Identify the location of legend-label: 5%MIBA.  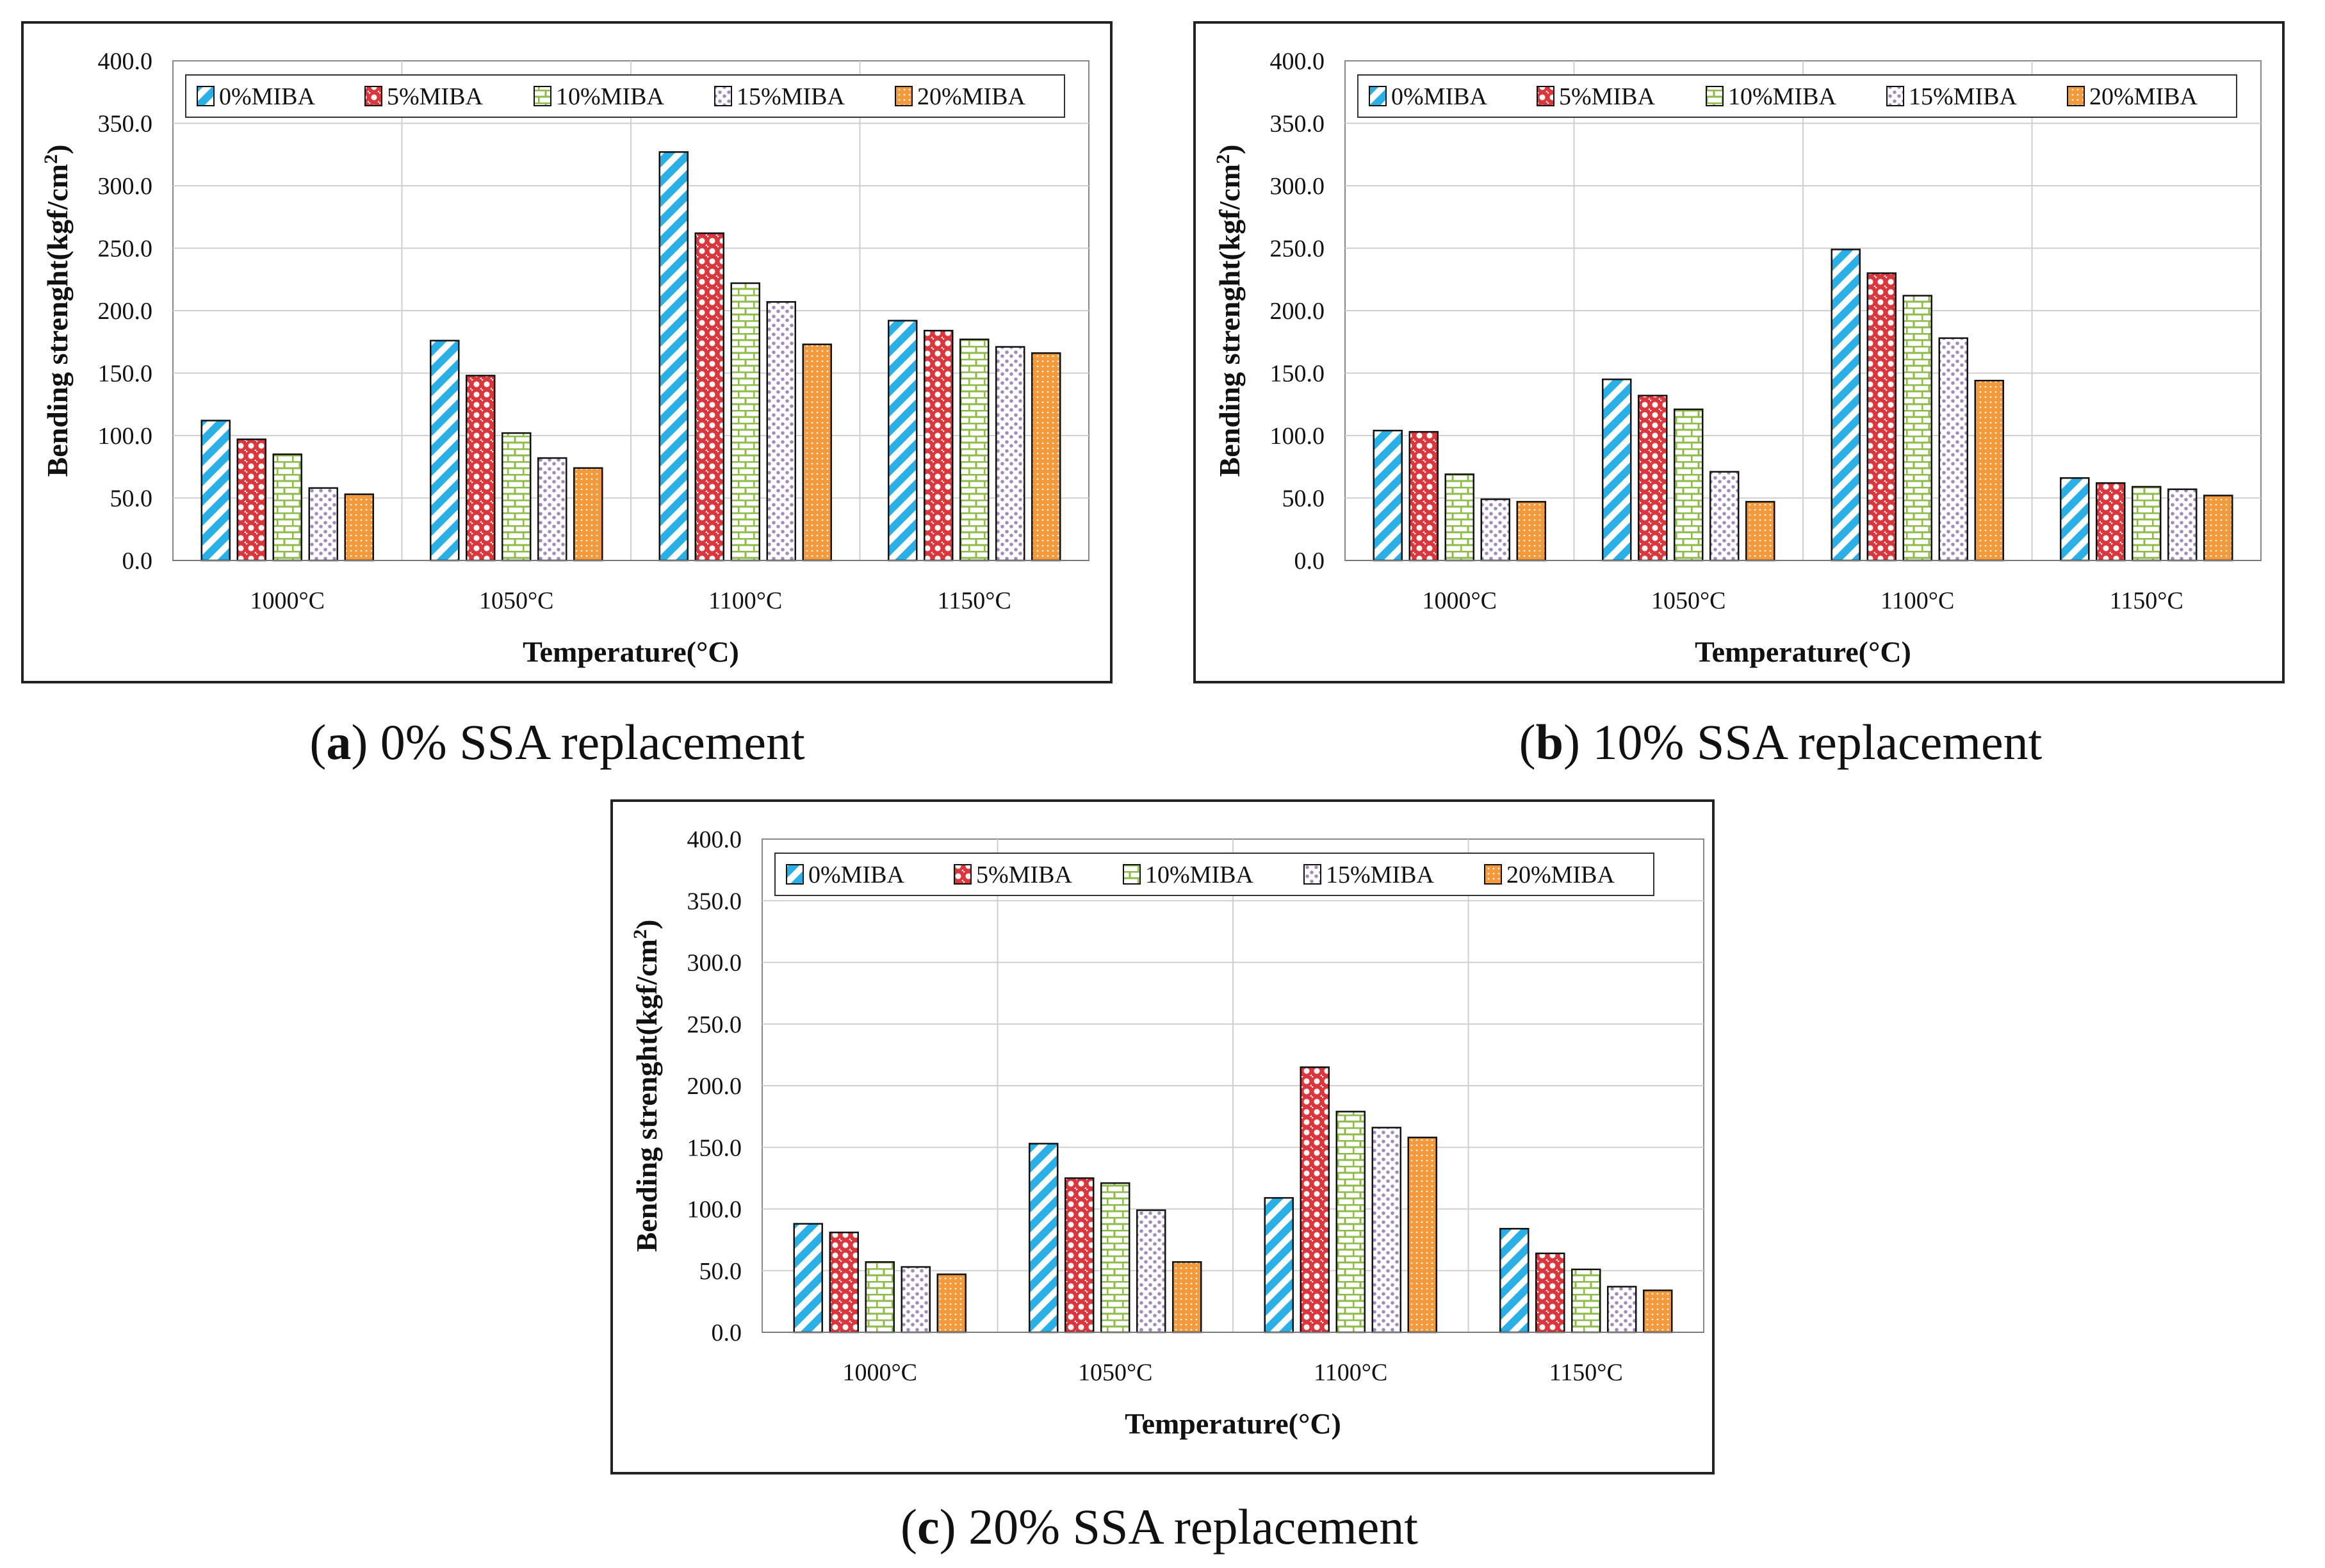
(1607, 96).